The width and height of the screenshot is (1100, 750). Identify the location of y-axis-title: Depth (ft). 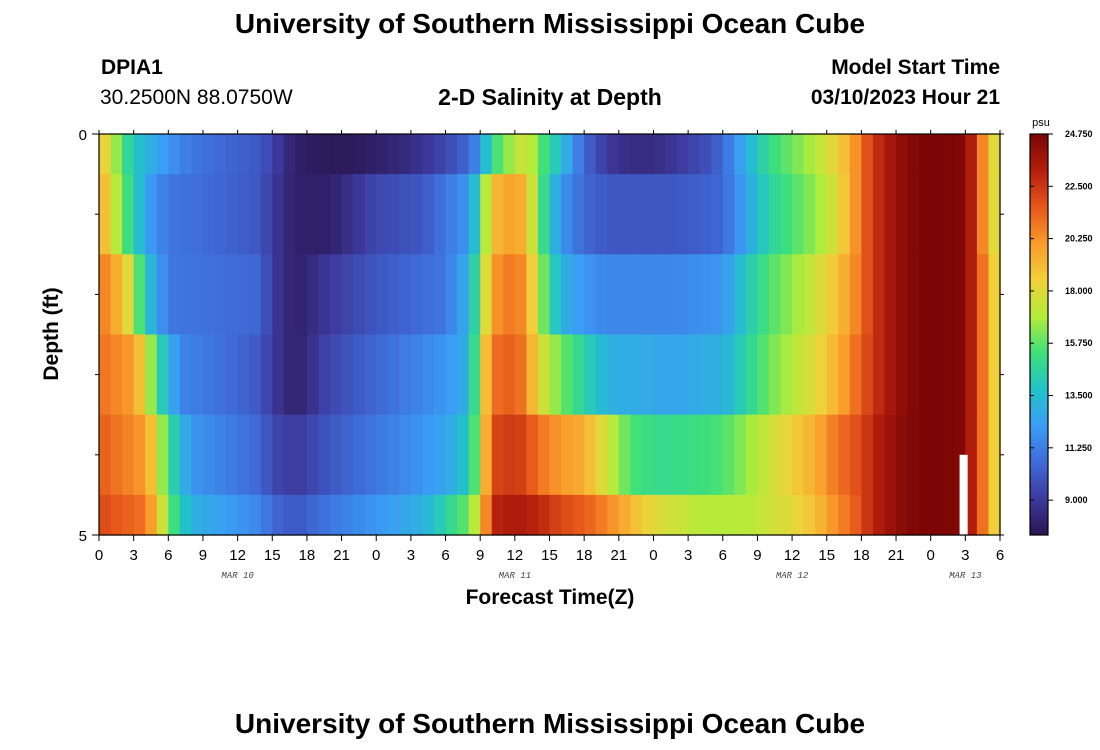
(51, 333).